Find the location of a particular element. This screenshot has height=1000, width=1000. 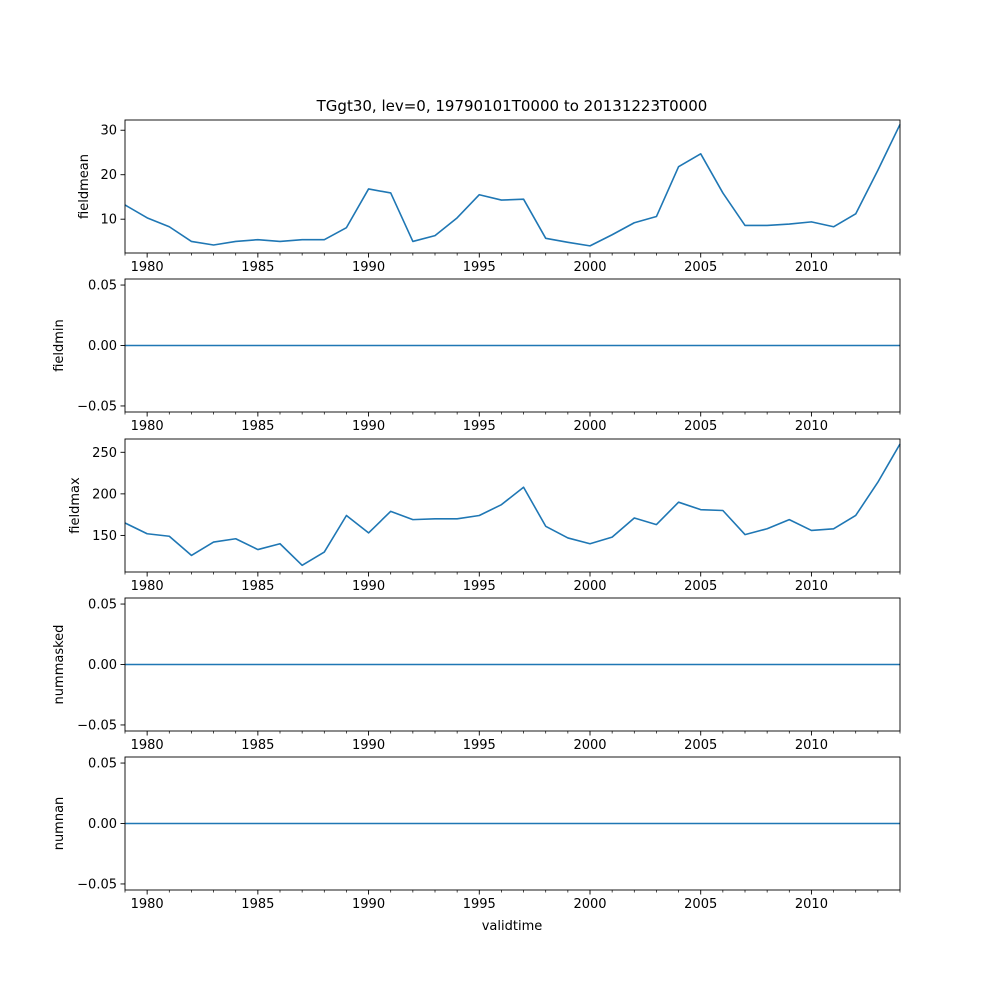

panel-nummasked-y-axis-label: nummasked is located at coordinates (59, 665).